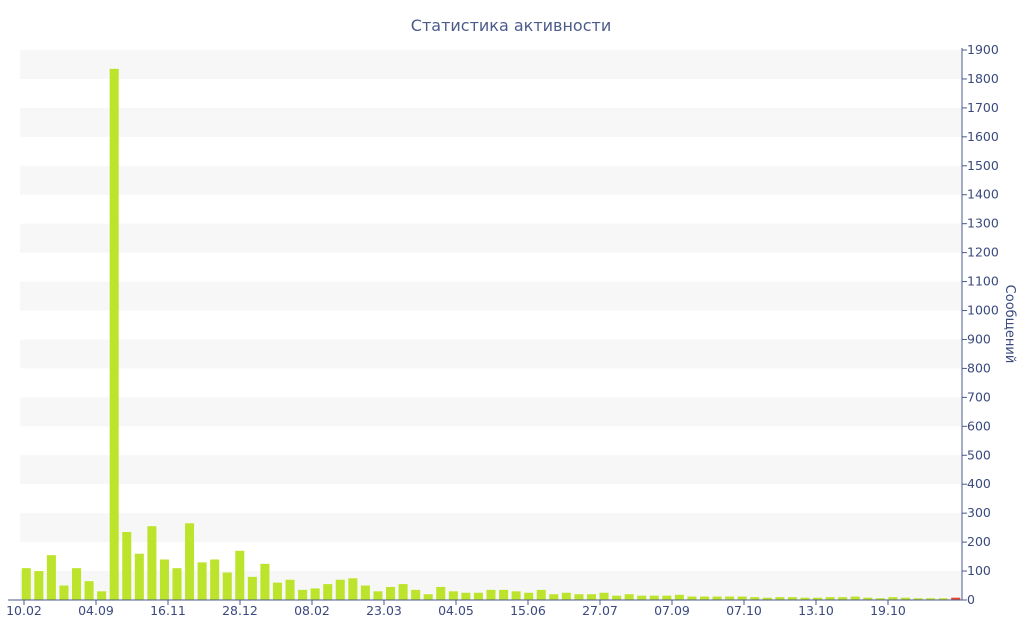  What do you see at coordinates (983, 194) in the screenshot?
I see `y-tick-label: 1400` at bounding box center [983, 194].